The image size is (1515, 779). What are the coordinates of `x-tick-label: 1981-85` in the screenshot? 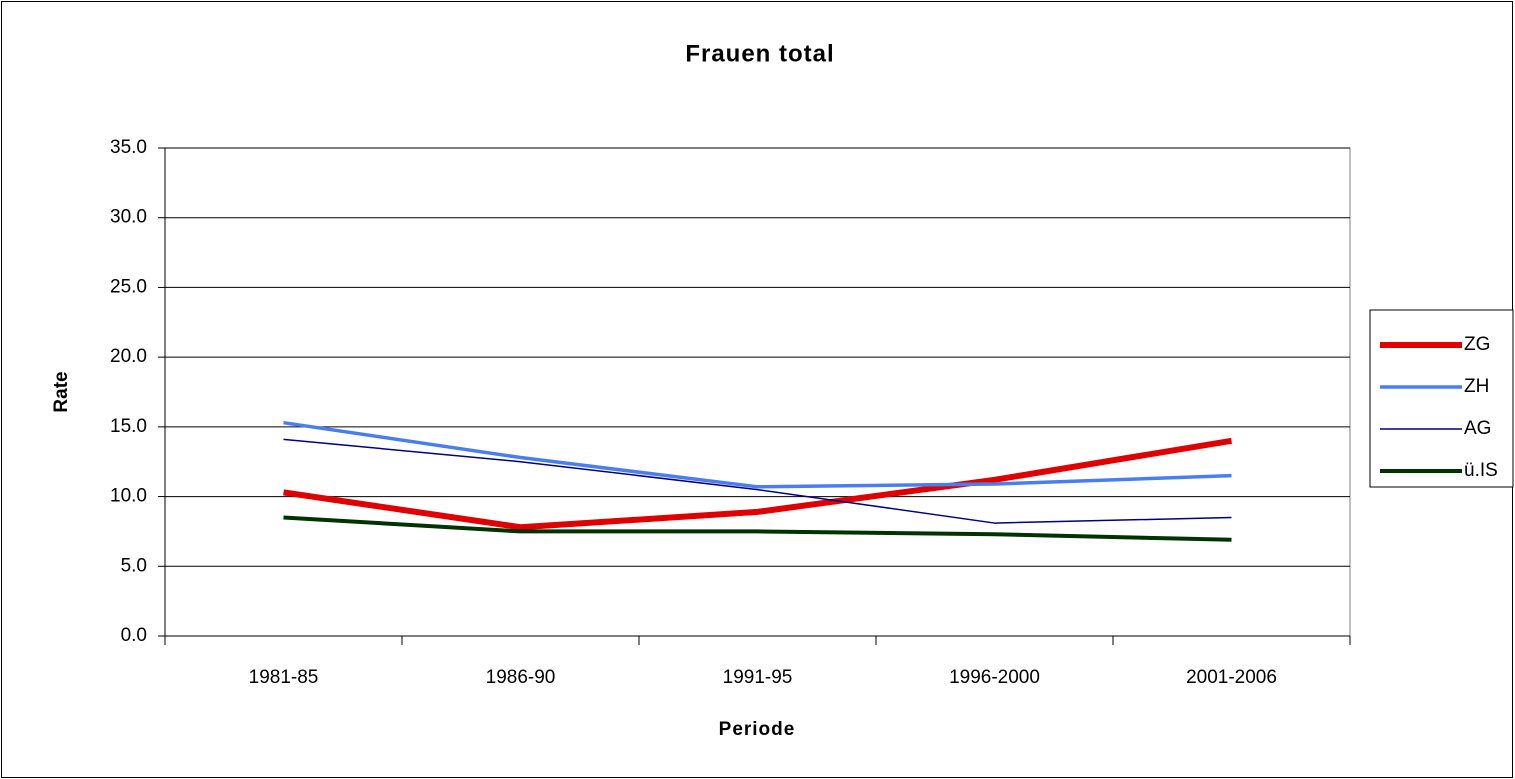 It's located at (284, 677).